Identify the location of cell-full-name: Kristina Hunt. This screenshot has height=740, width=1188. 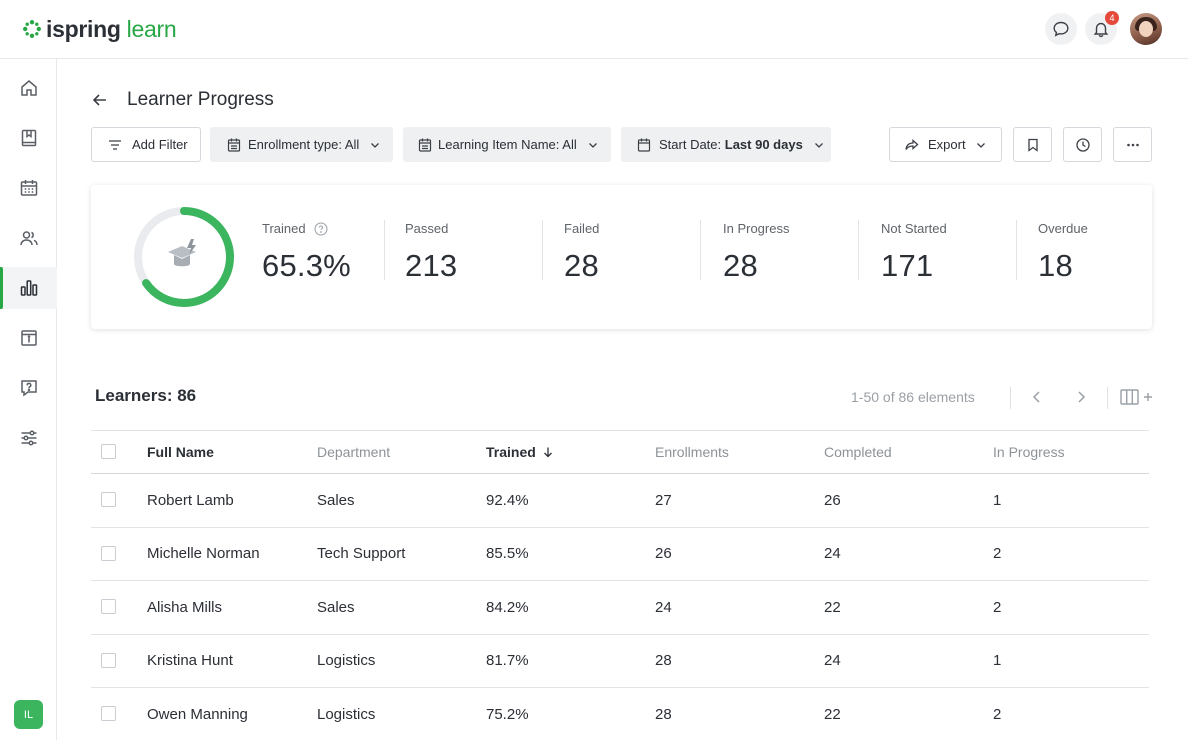
(190, 661).